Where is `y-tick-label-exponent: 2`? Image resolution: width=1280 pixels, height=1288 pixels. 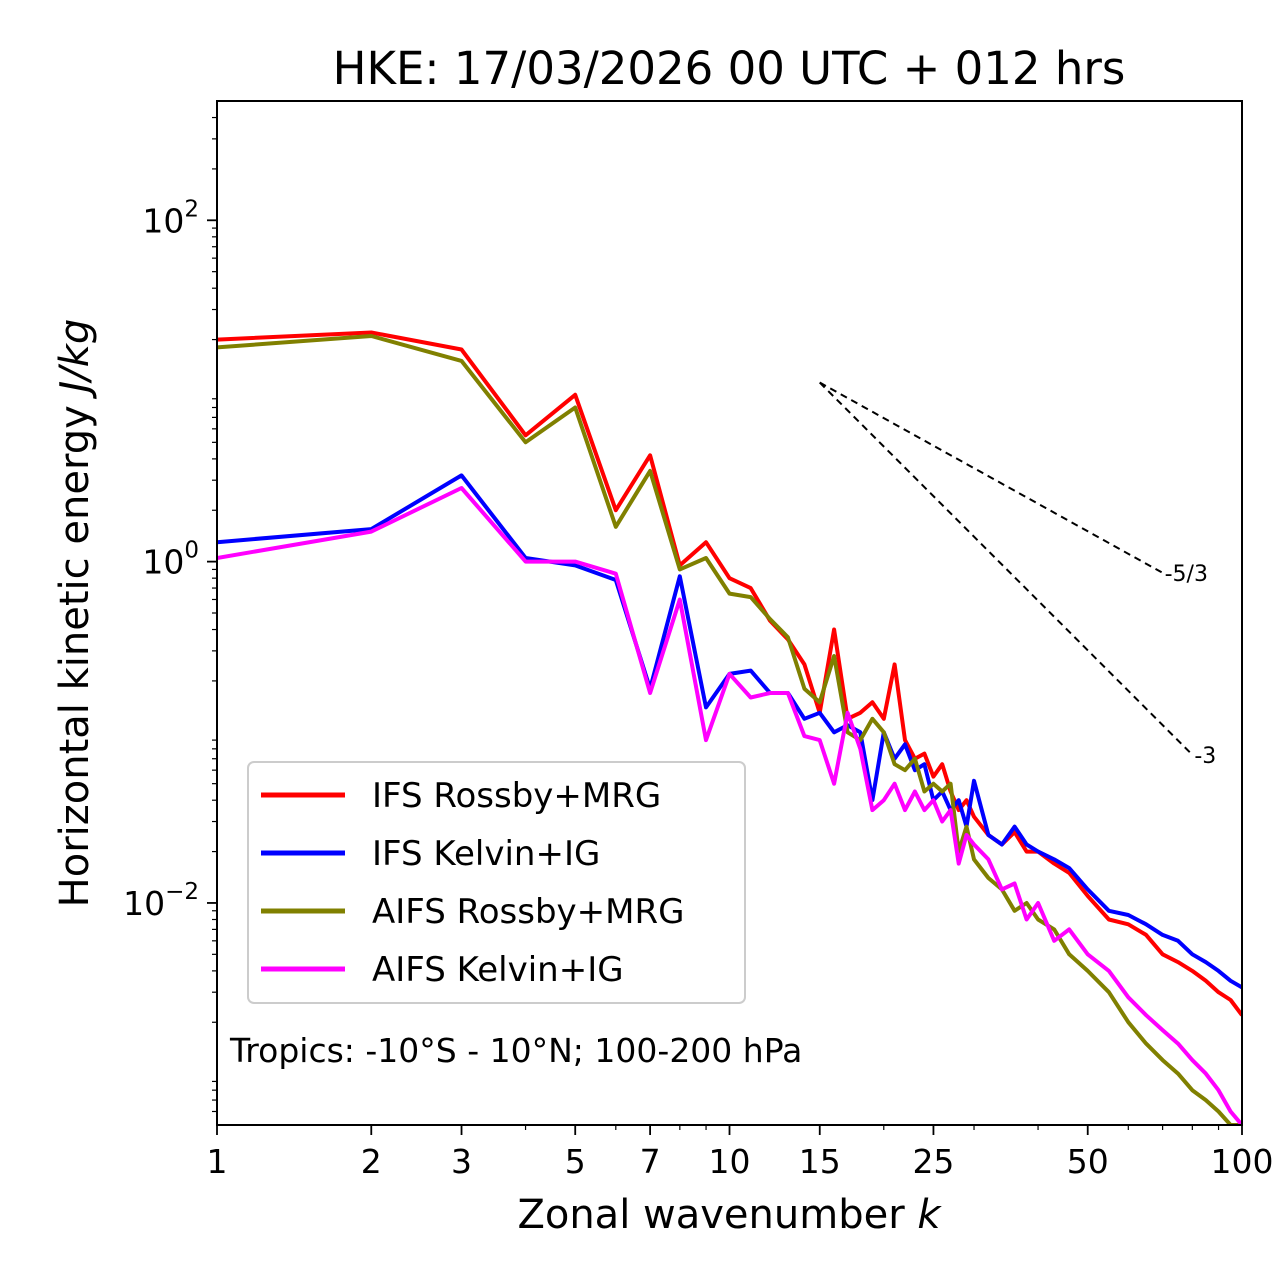
y-tick-label-exponent: 2 is located at coordinates (191, 209).